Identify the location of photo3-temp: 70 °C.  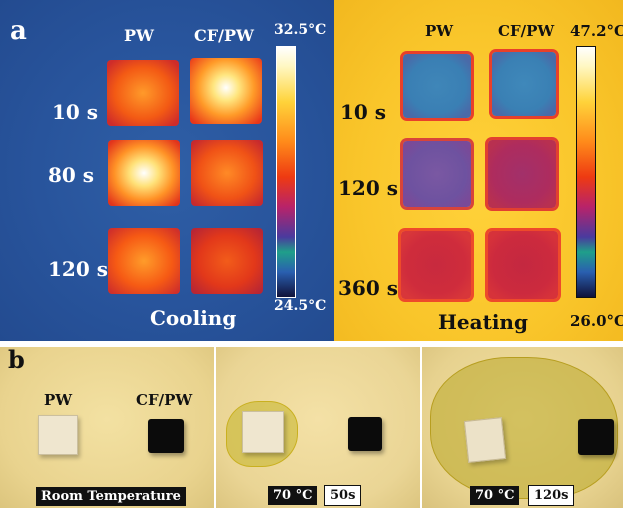
(495, 495).